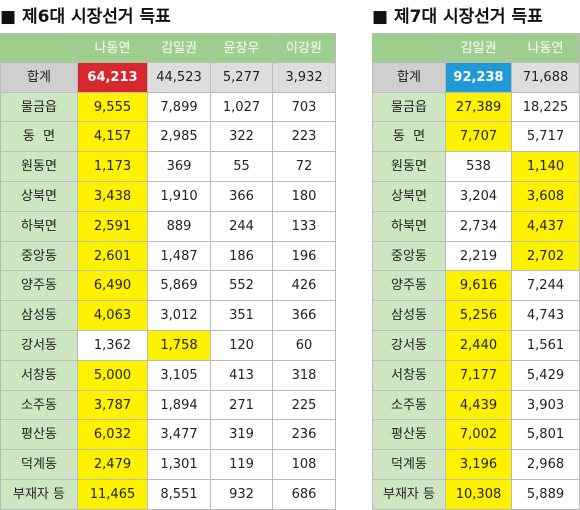 The height and width of the screenshot is (510, 580). What do you see at coordinates (546, 465) in the screenshot?
I see `vote-cell: 2,968` at bounding box center [546, 465].